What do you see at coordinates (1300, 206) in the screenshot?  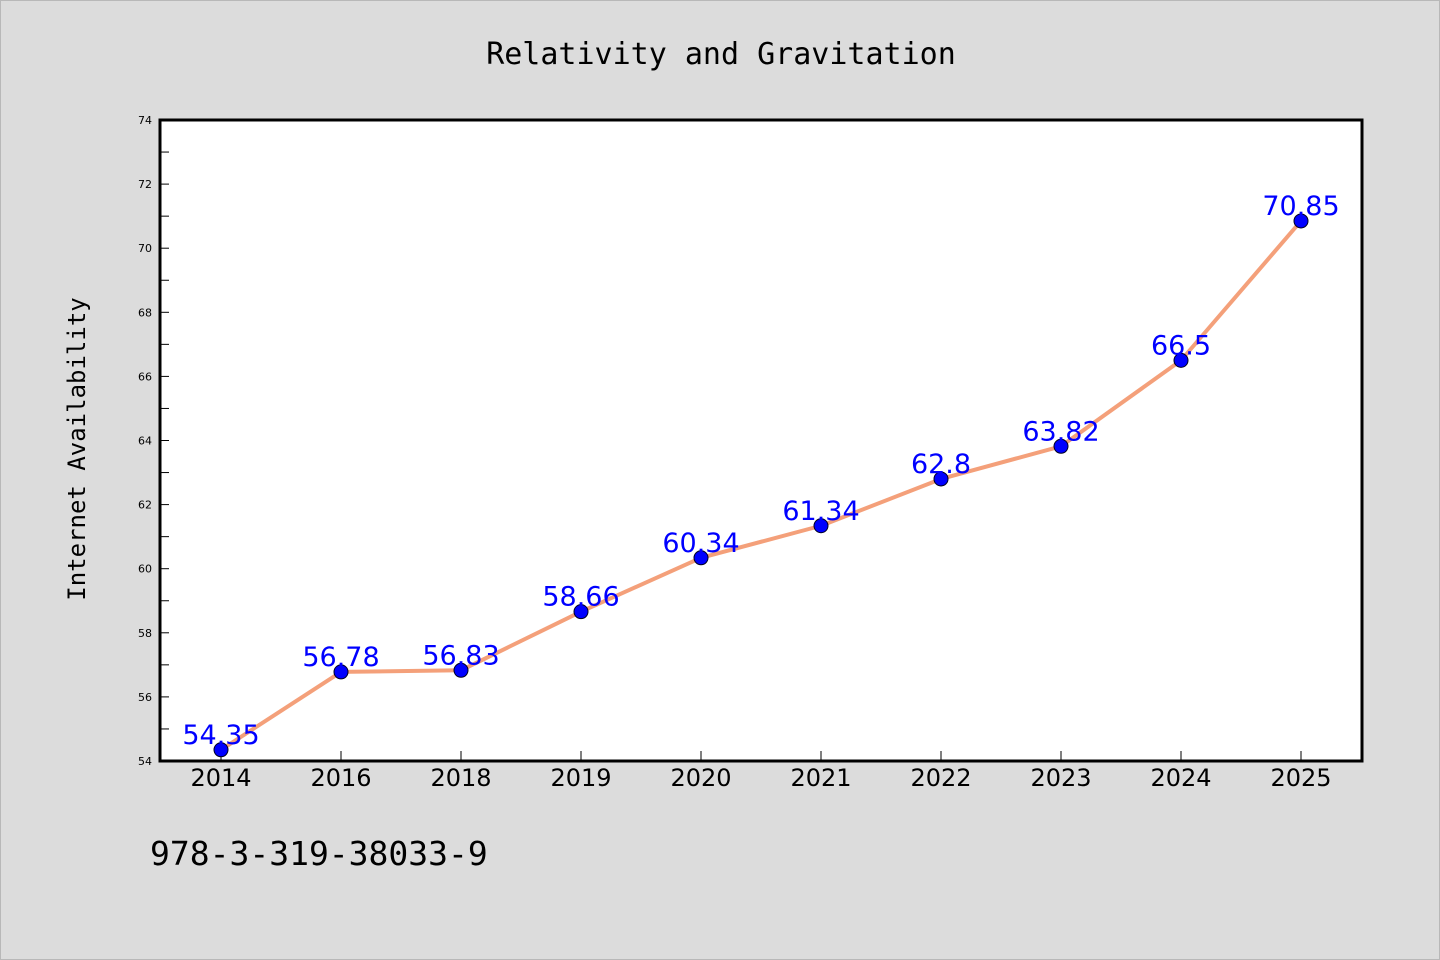 I see `data-label: 70.85` at bounding box center [1300, 206].